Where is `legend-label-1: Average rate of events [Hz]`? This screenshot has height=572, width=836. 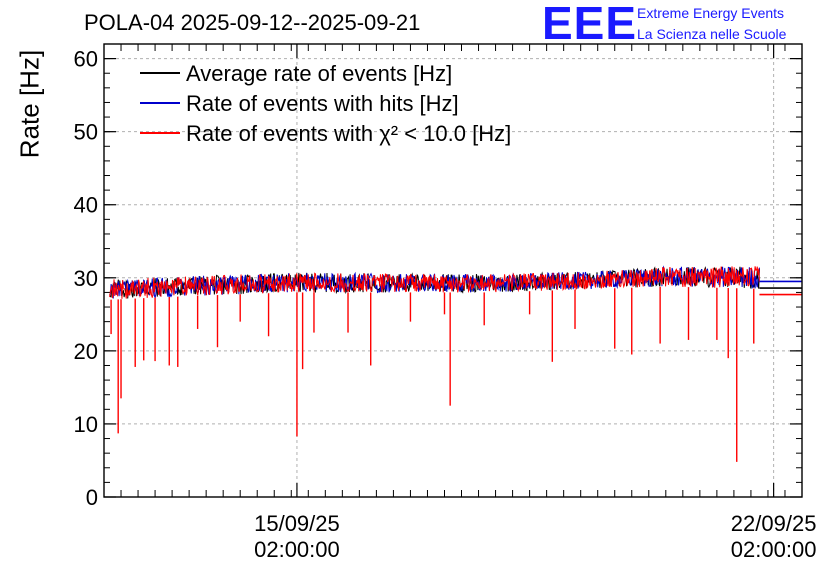
legend-label-1: Average rate of events [Hz] is located at coordinates (319, 73).